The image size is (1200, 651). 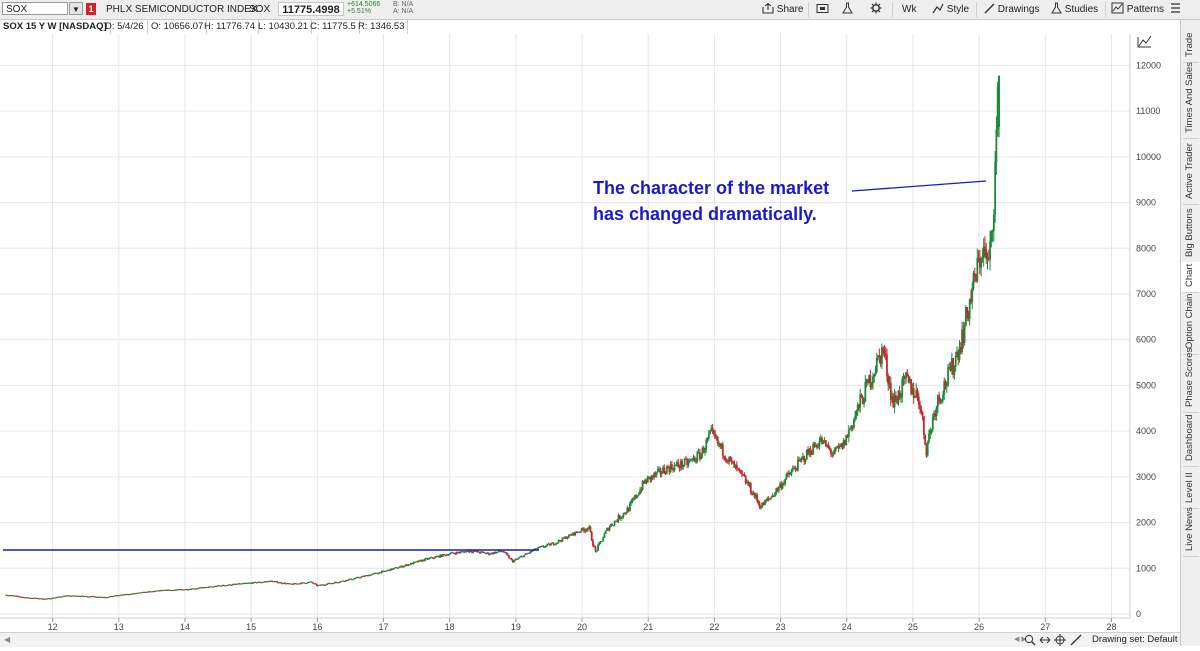 I want to click on patterns-button: Patterns, so click(x=1137, y=9).